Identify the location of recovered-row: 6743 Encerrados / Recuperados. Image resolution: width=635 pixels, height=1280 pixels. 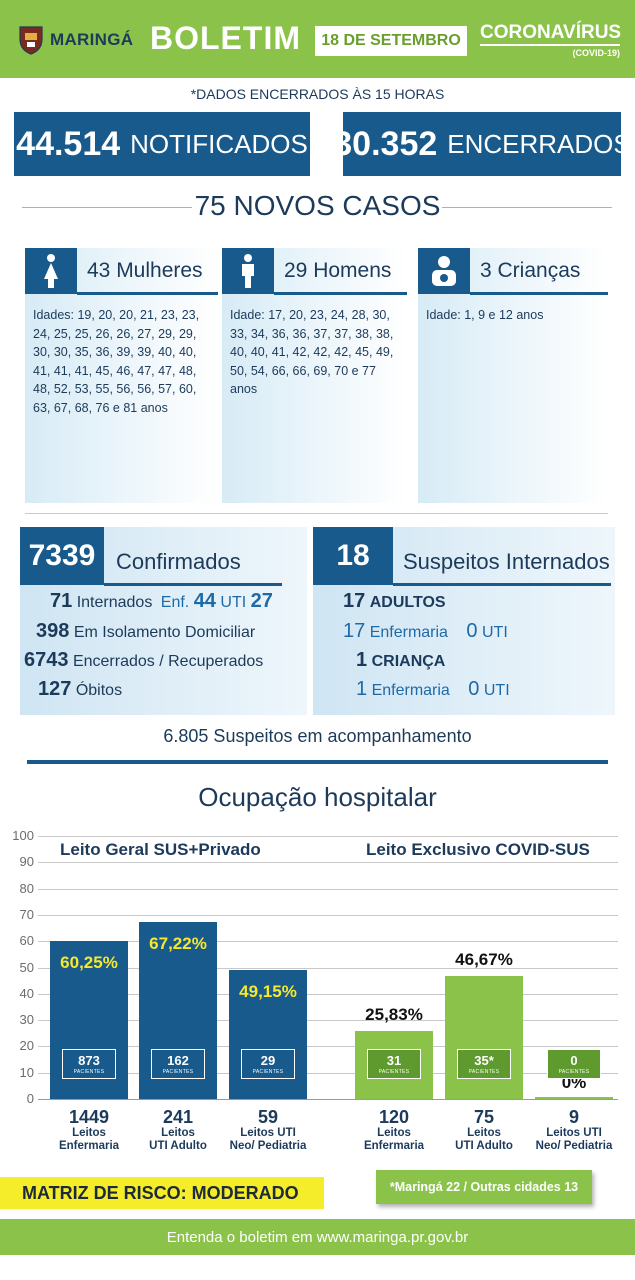
(143, 660).